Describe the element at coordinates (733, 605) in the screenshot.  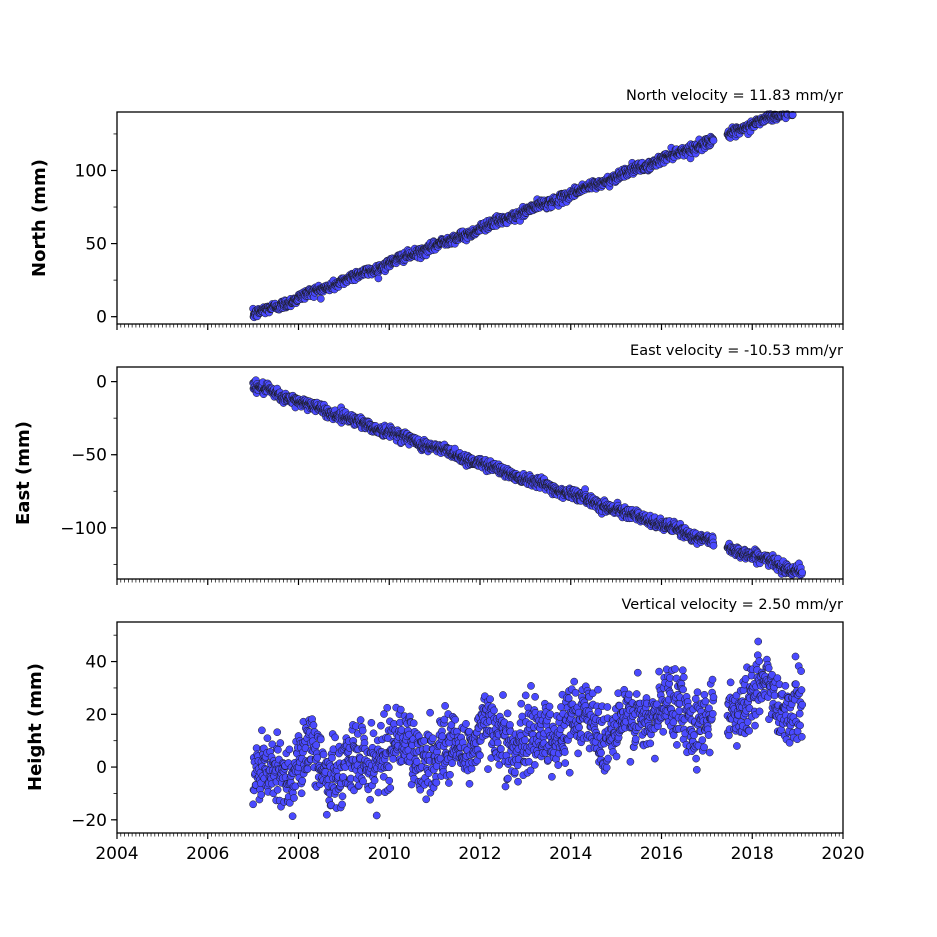
I see `vertical-velocity-label: Vertical velocity = 2.50 mm/yr` at that location.